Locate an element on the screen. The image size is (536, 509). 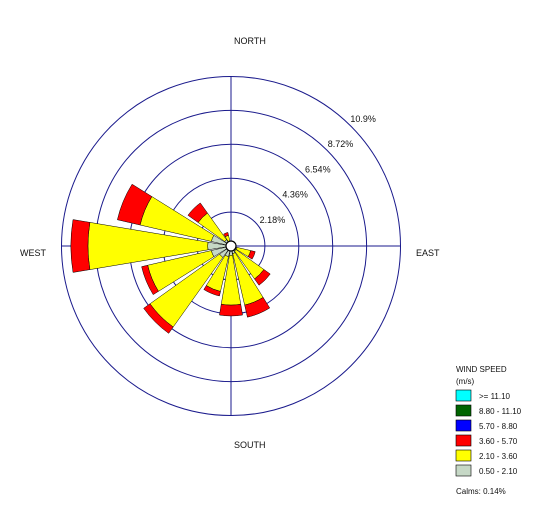
legend-label-5: 2.10 - 3.60 is located at coordinates (498, 456).